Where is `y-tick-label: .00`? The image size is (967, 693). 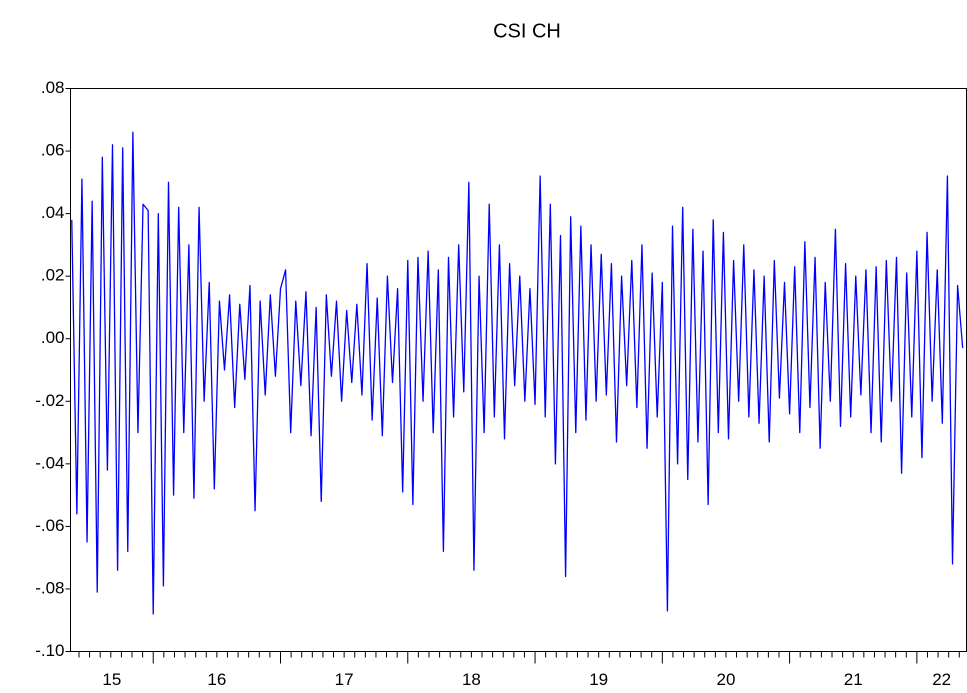
y-tick-label: .00 is located at coordinates (53, 337).